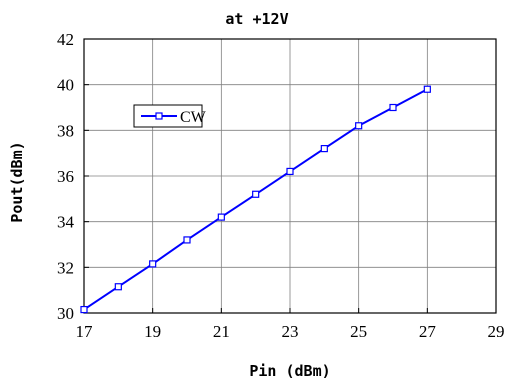  Describe the element at coordinates (256, 19) in the screenshot. I see `chart-title: at +12V` at that location.